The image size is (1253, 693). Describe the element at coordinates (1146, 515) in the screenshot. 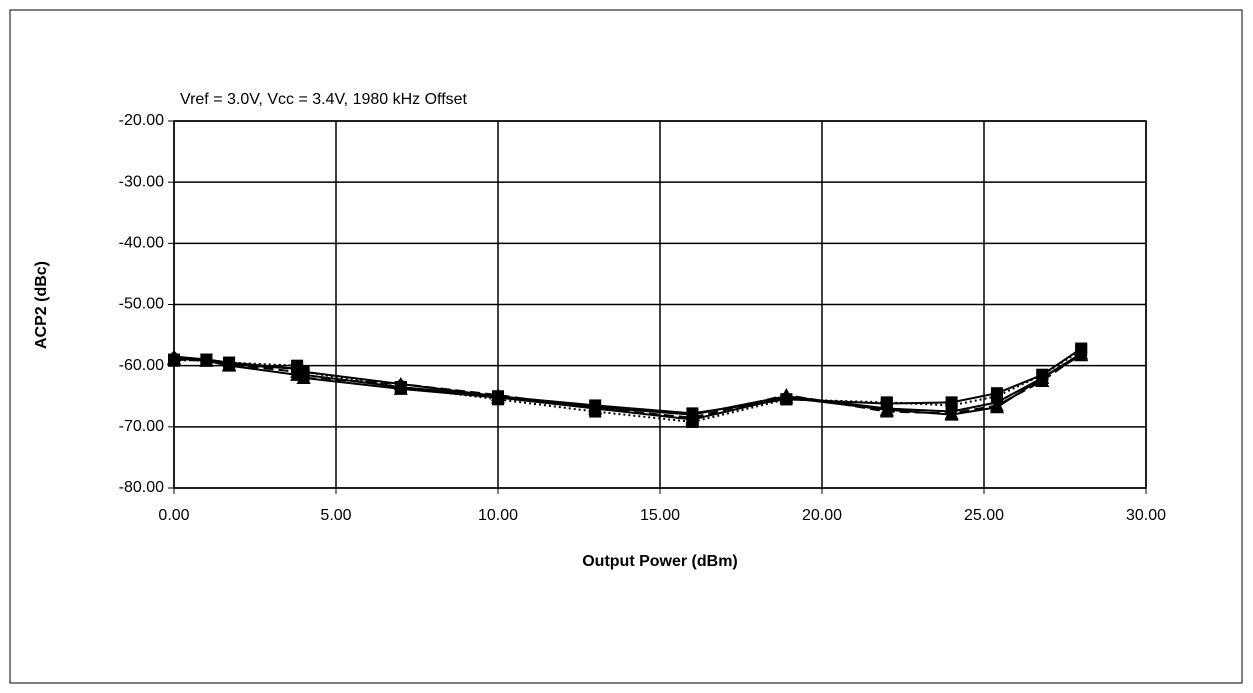

I see `x-tick-label: 30.00` at that location.